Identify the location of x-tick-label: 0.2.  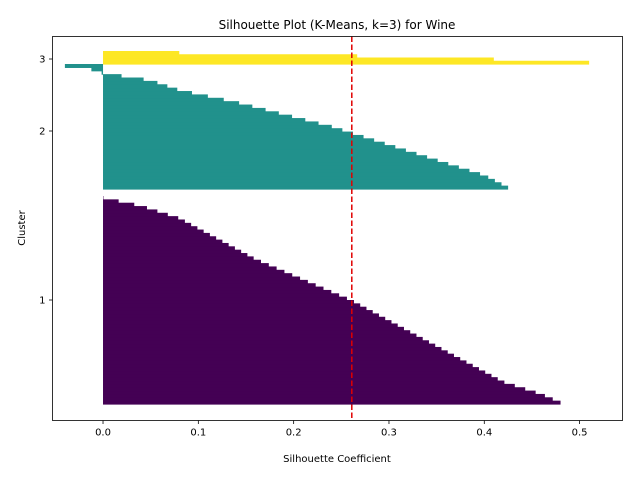
(294, 433).